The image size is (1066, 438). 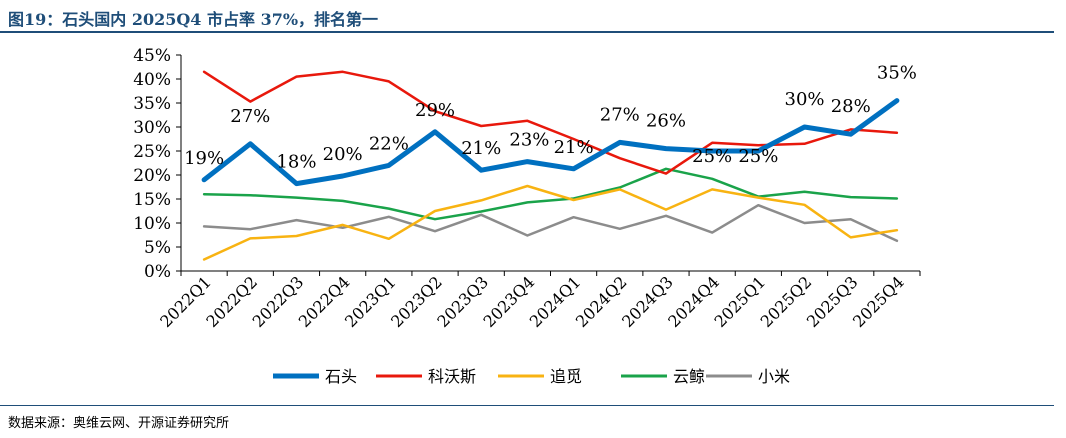 What do you see at coordinates (204, 158) in the screenshot?
I see `data-label: 19%` at bounding box center [204, 158].